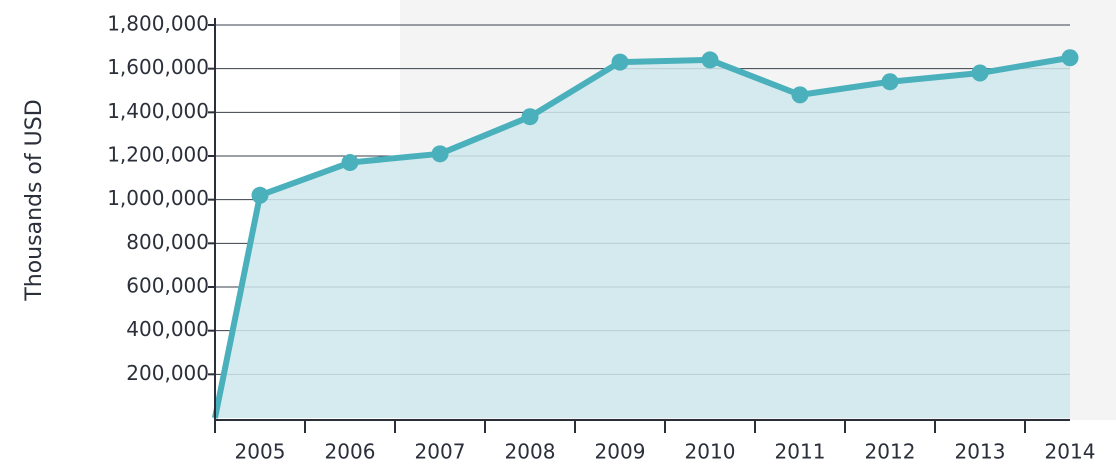  What do you see at coordinates (167, 329) in the screenshot?
I see `y-tick-label: 400,000` at bounding box center [167, 329].